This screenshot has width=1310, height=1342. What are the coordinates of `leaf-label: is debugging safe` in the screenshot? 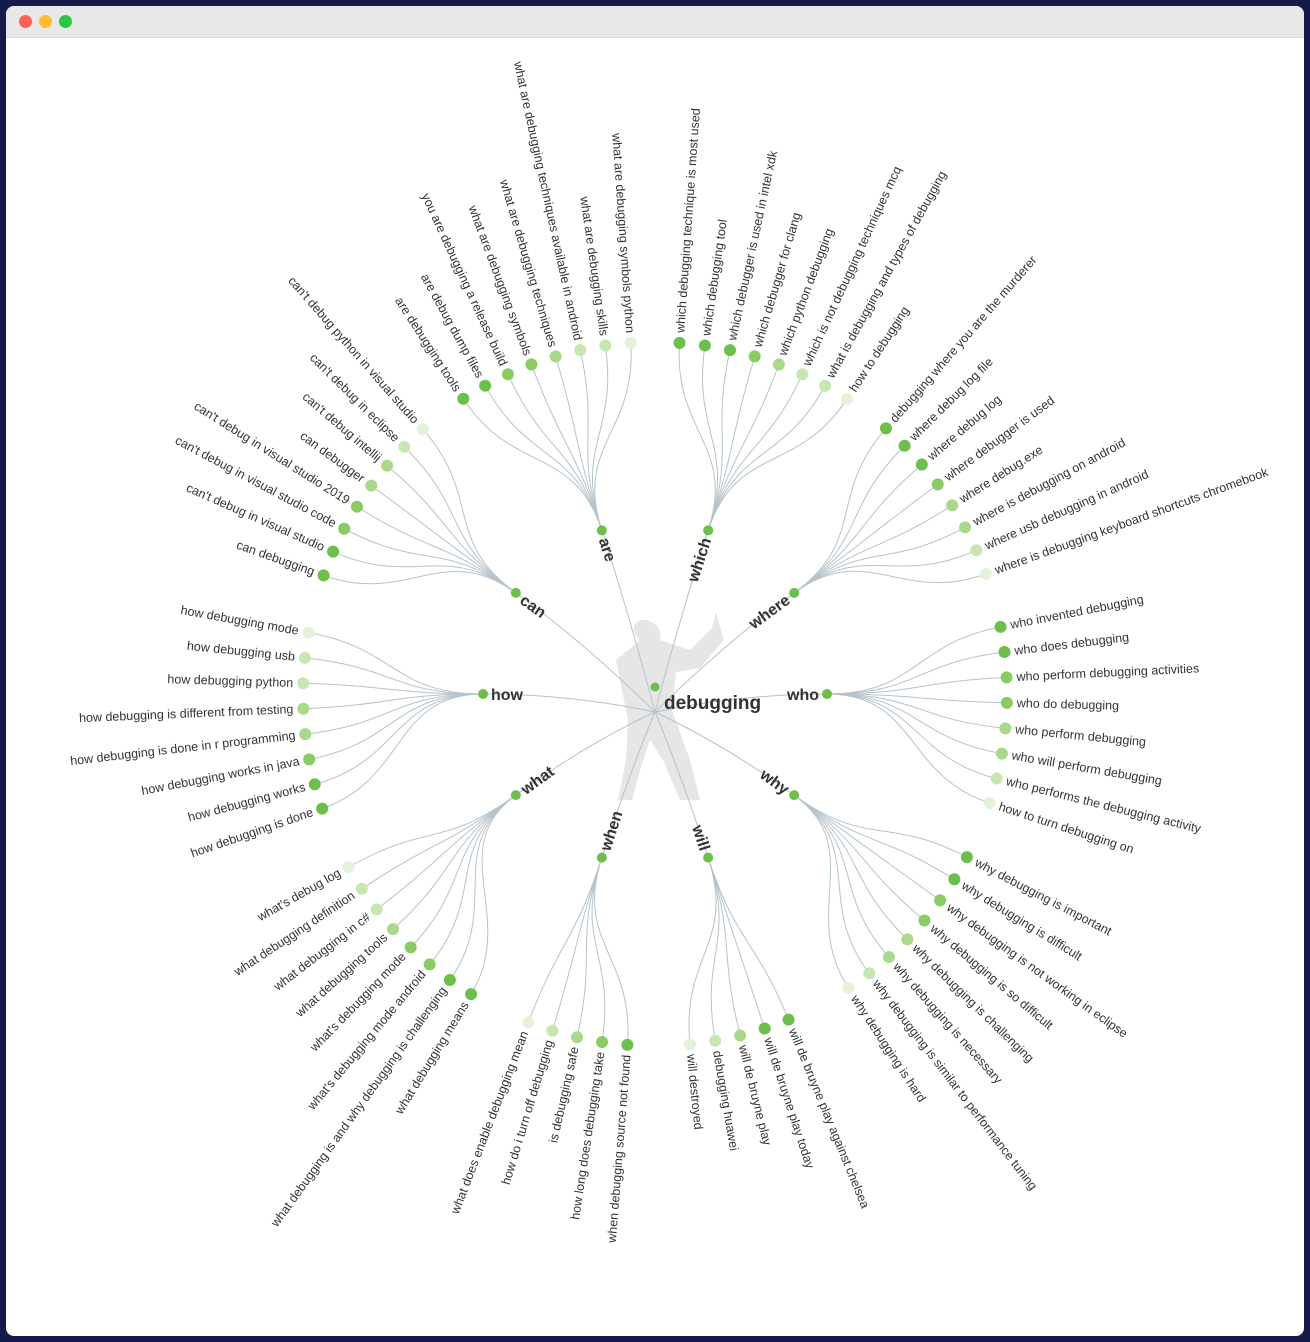 It's located at (563, 1094).